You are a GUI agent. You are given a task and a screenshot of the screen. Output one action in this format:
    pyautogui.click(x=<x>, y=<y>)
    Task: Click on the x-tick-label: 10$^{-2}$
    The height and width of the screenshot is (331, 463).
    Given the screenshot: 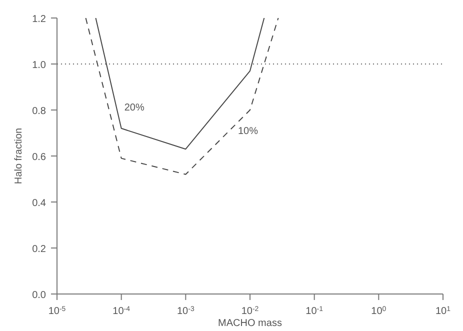 What is the action you would take?
    pyautogui.click(x=250, y=311)
    